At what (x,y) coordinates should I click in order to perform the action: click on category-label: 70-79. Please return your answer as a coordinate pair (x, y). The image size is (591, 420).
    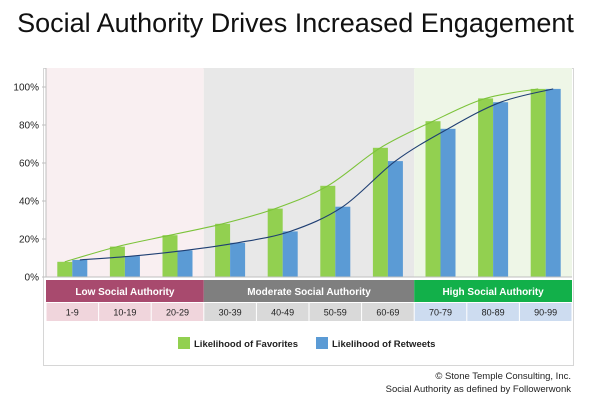
    Looking at the image, I should click on (440, 313).